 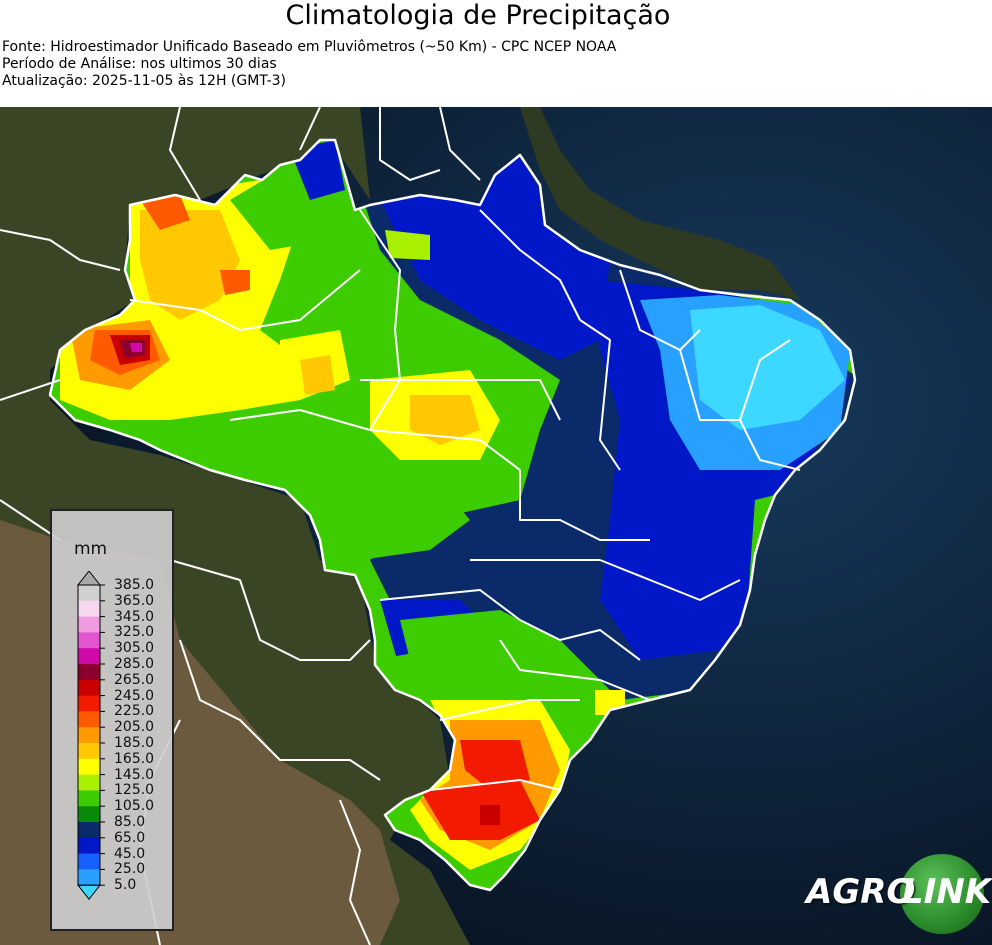 I want to click on colorbar-tick-label: 165.0, so click(x=134, y=758).